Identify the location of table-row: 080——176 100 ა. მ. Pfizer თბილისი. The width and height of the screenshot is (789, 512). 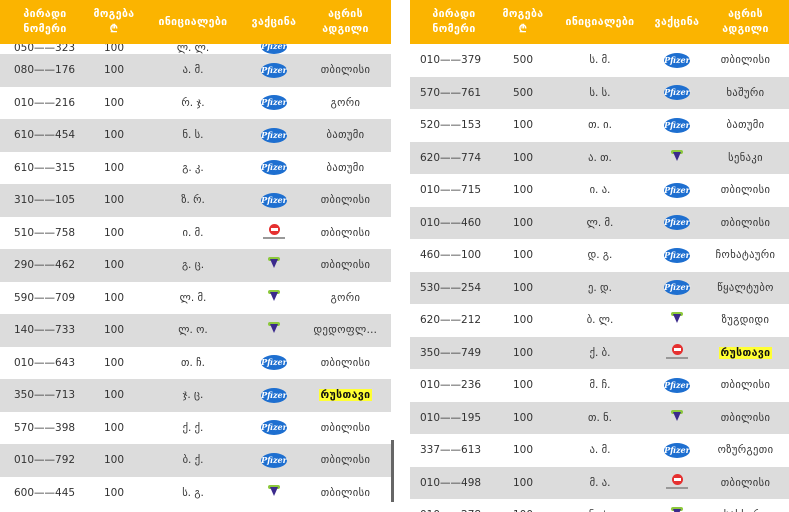
(195, 70).